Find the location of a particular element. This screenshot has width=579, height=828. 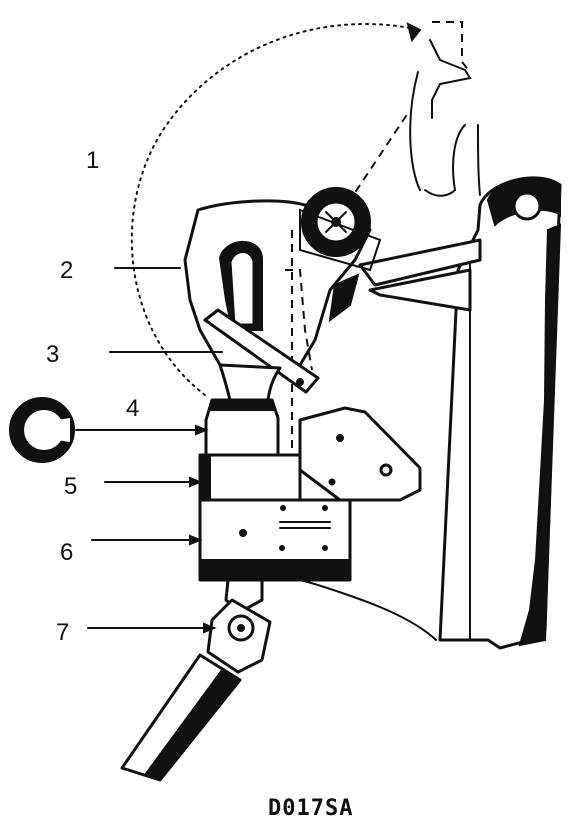

mounting-plate is located at coordinates (360, 454).